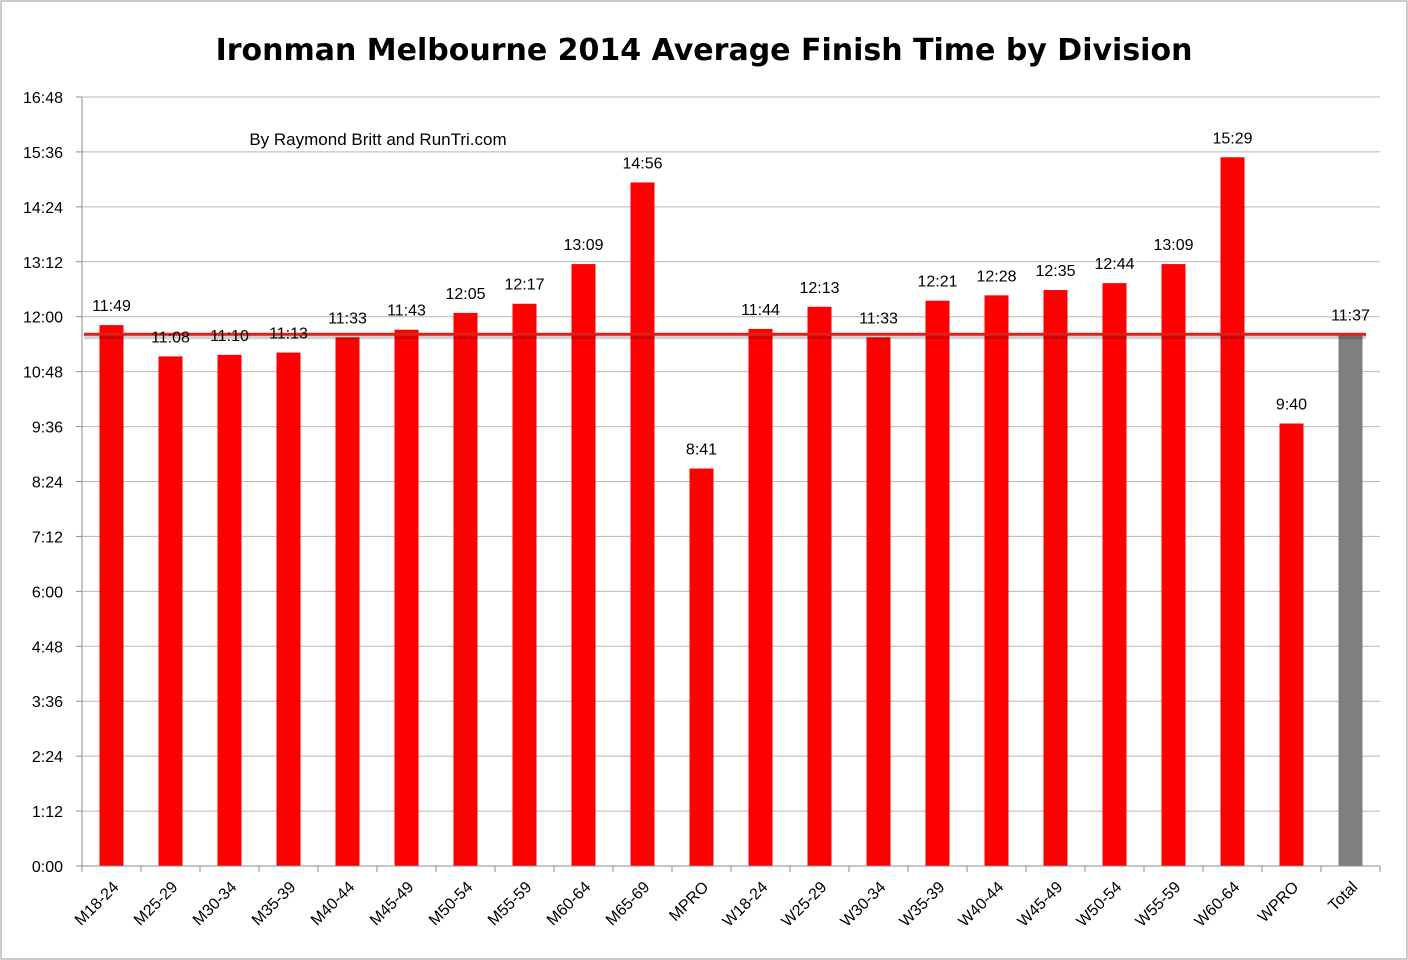 This screenshot has height=960, width=1408. Describe the element at coordinates (996, 276) in the screenshot. I see `data-label: 12:28` at that location.